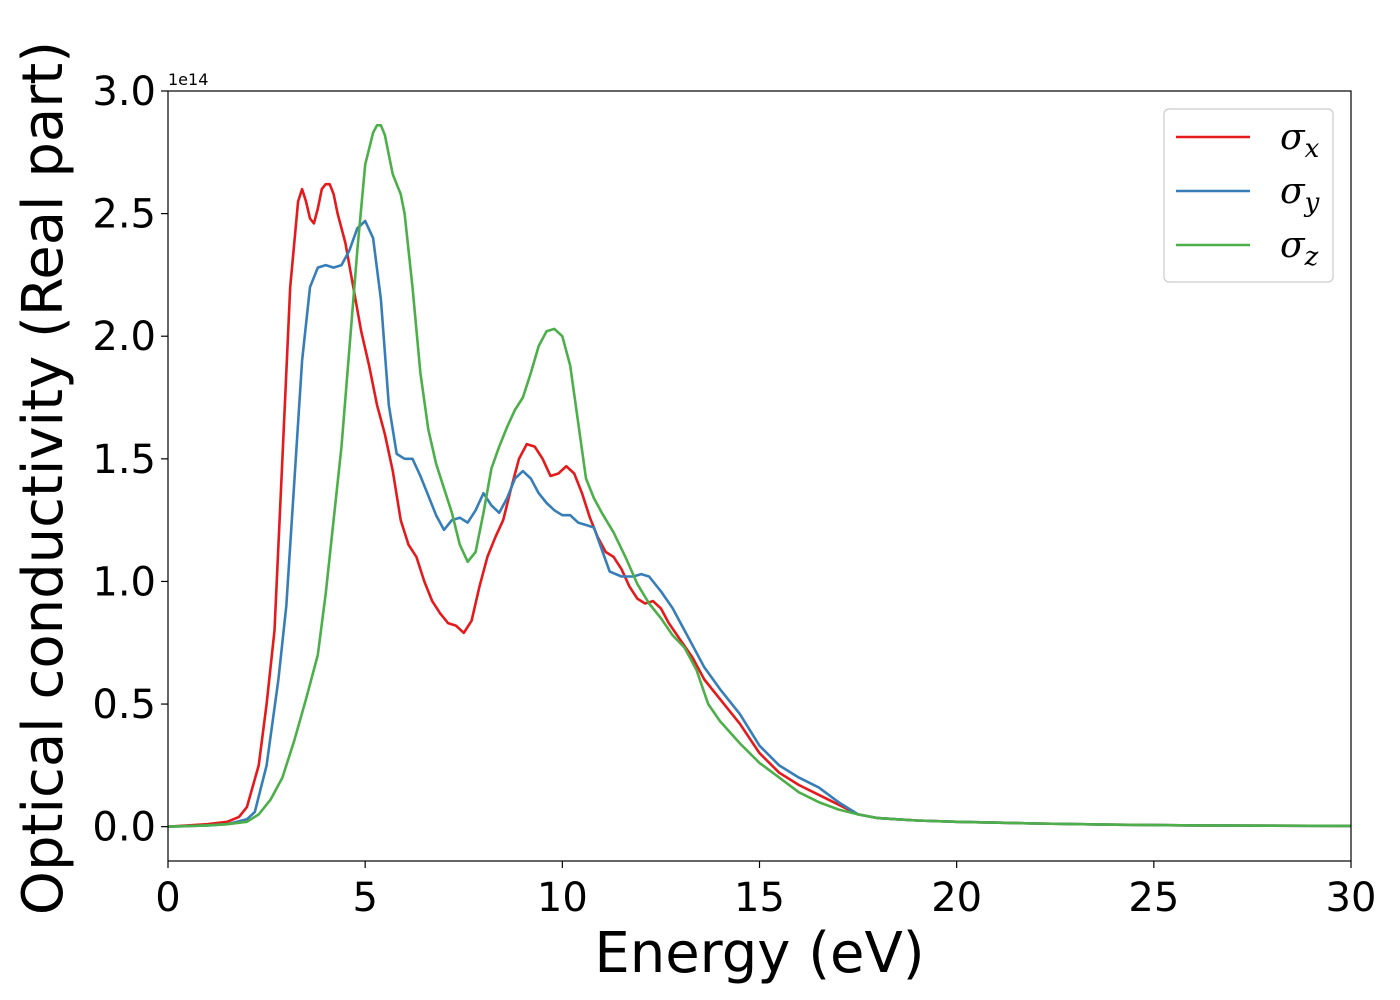 The width and height of the screenshot is (1400, 1000). What do you see at coordinates (562, 898) in the screenshot?
I see `x-tick-label: 10` at bounding box center [562, 898].